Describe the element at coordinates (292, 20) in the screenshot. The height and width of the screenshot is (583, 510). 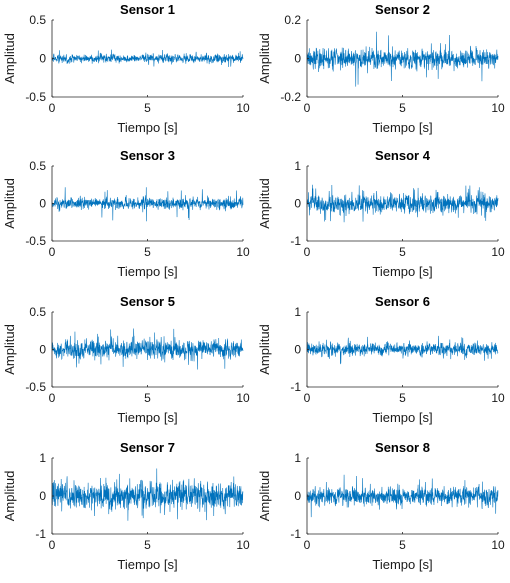
I see `y-tick-label: 0.2` at that location.